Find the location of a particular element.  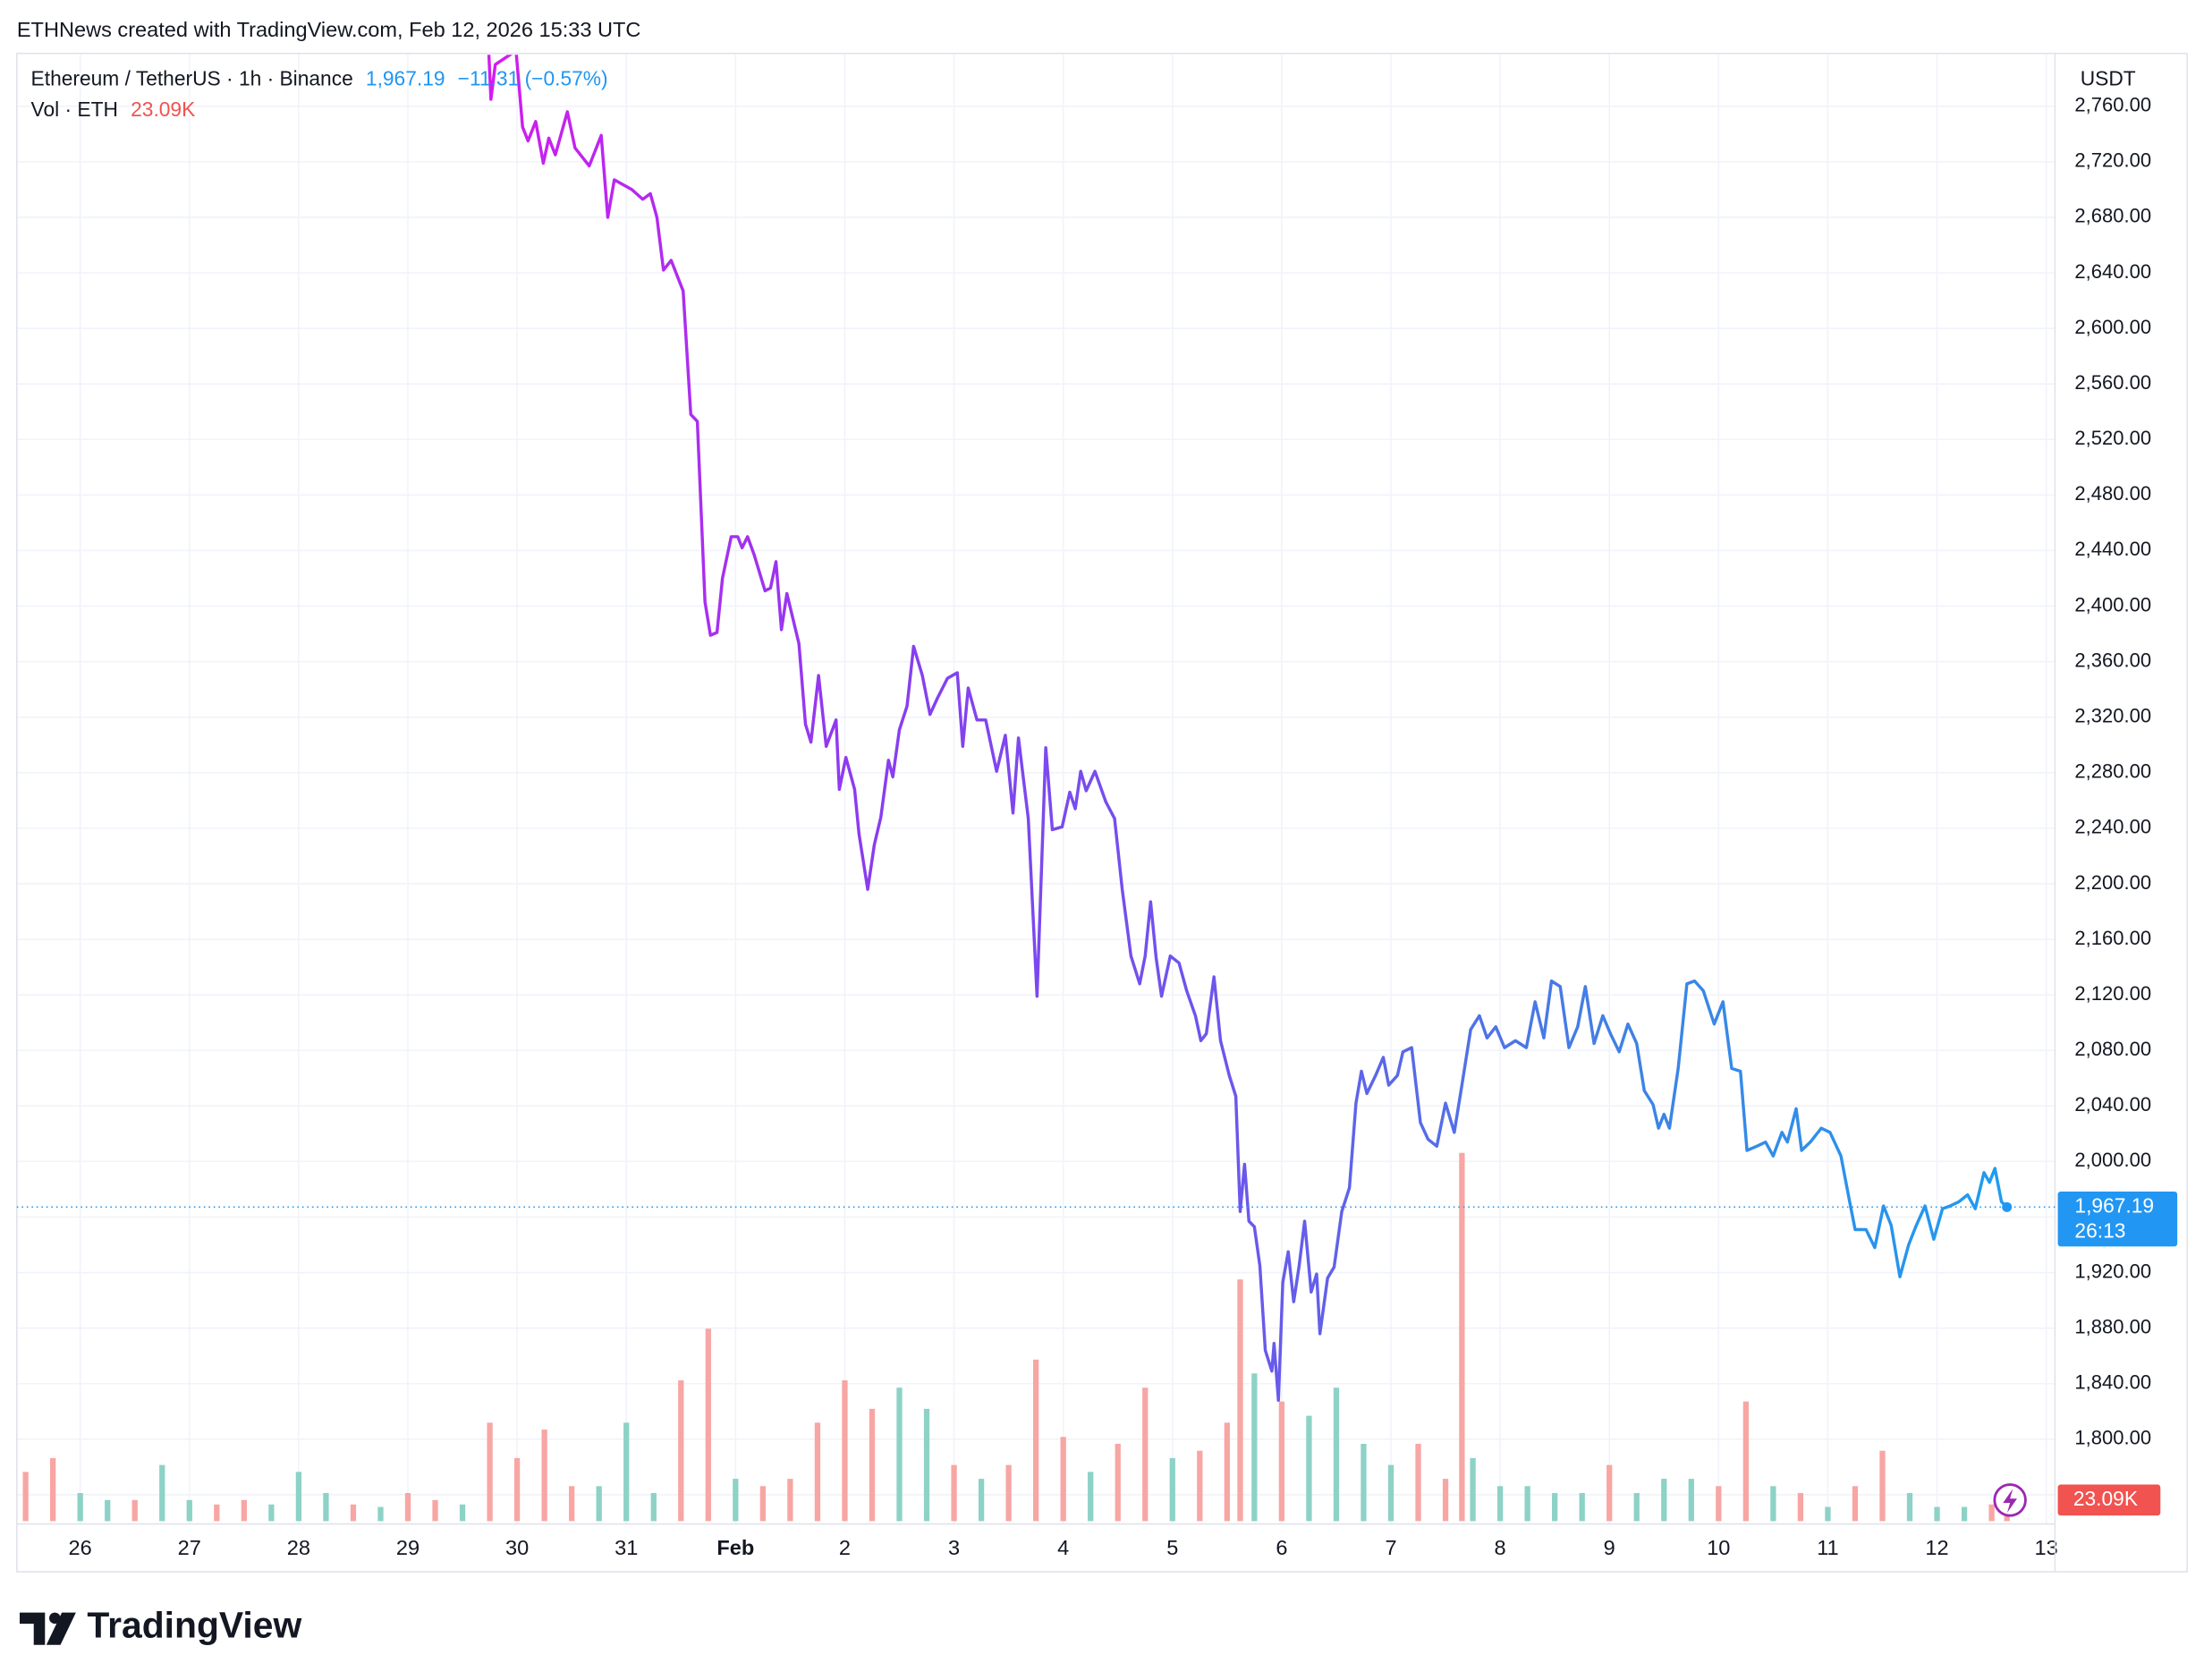

lightning-icon is located at coordinates (2010, 1500).